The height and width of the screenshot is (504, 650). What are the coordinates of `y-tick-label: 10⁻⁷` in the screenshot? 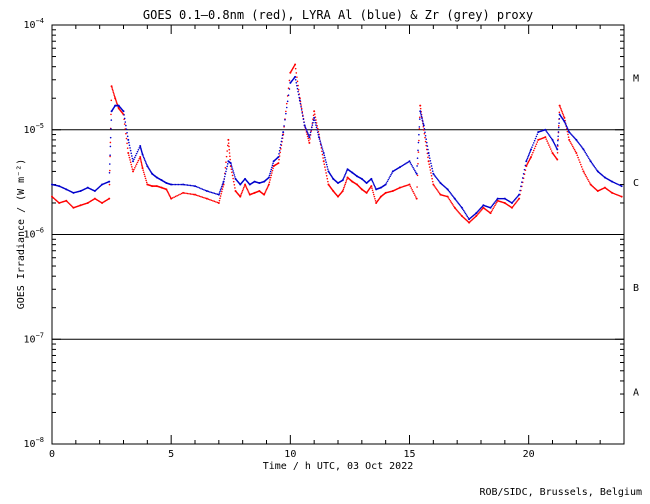 It's located at (34, 338).